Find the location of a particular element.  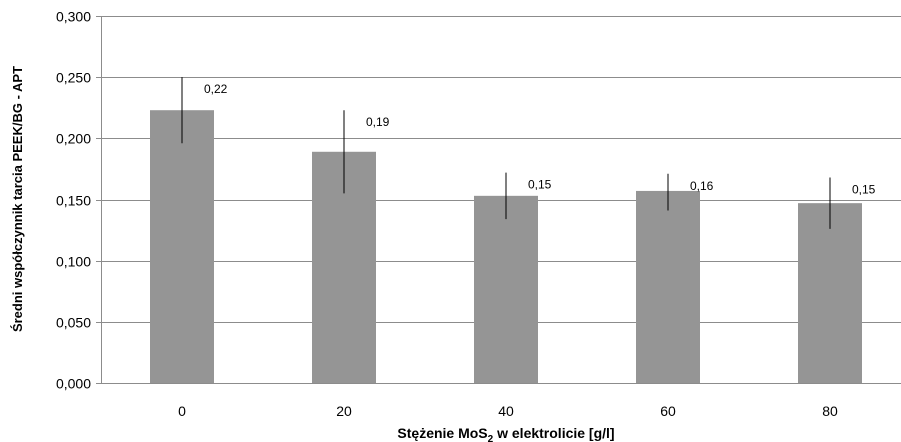

y-tick-label: 0,100 is located at coordinates (73, 262).